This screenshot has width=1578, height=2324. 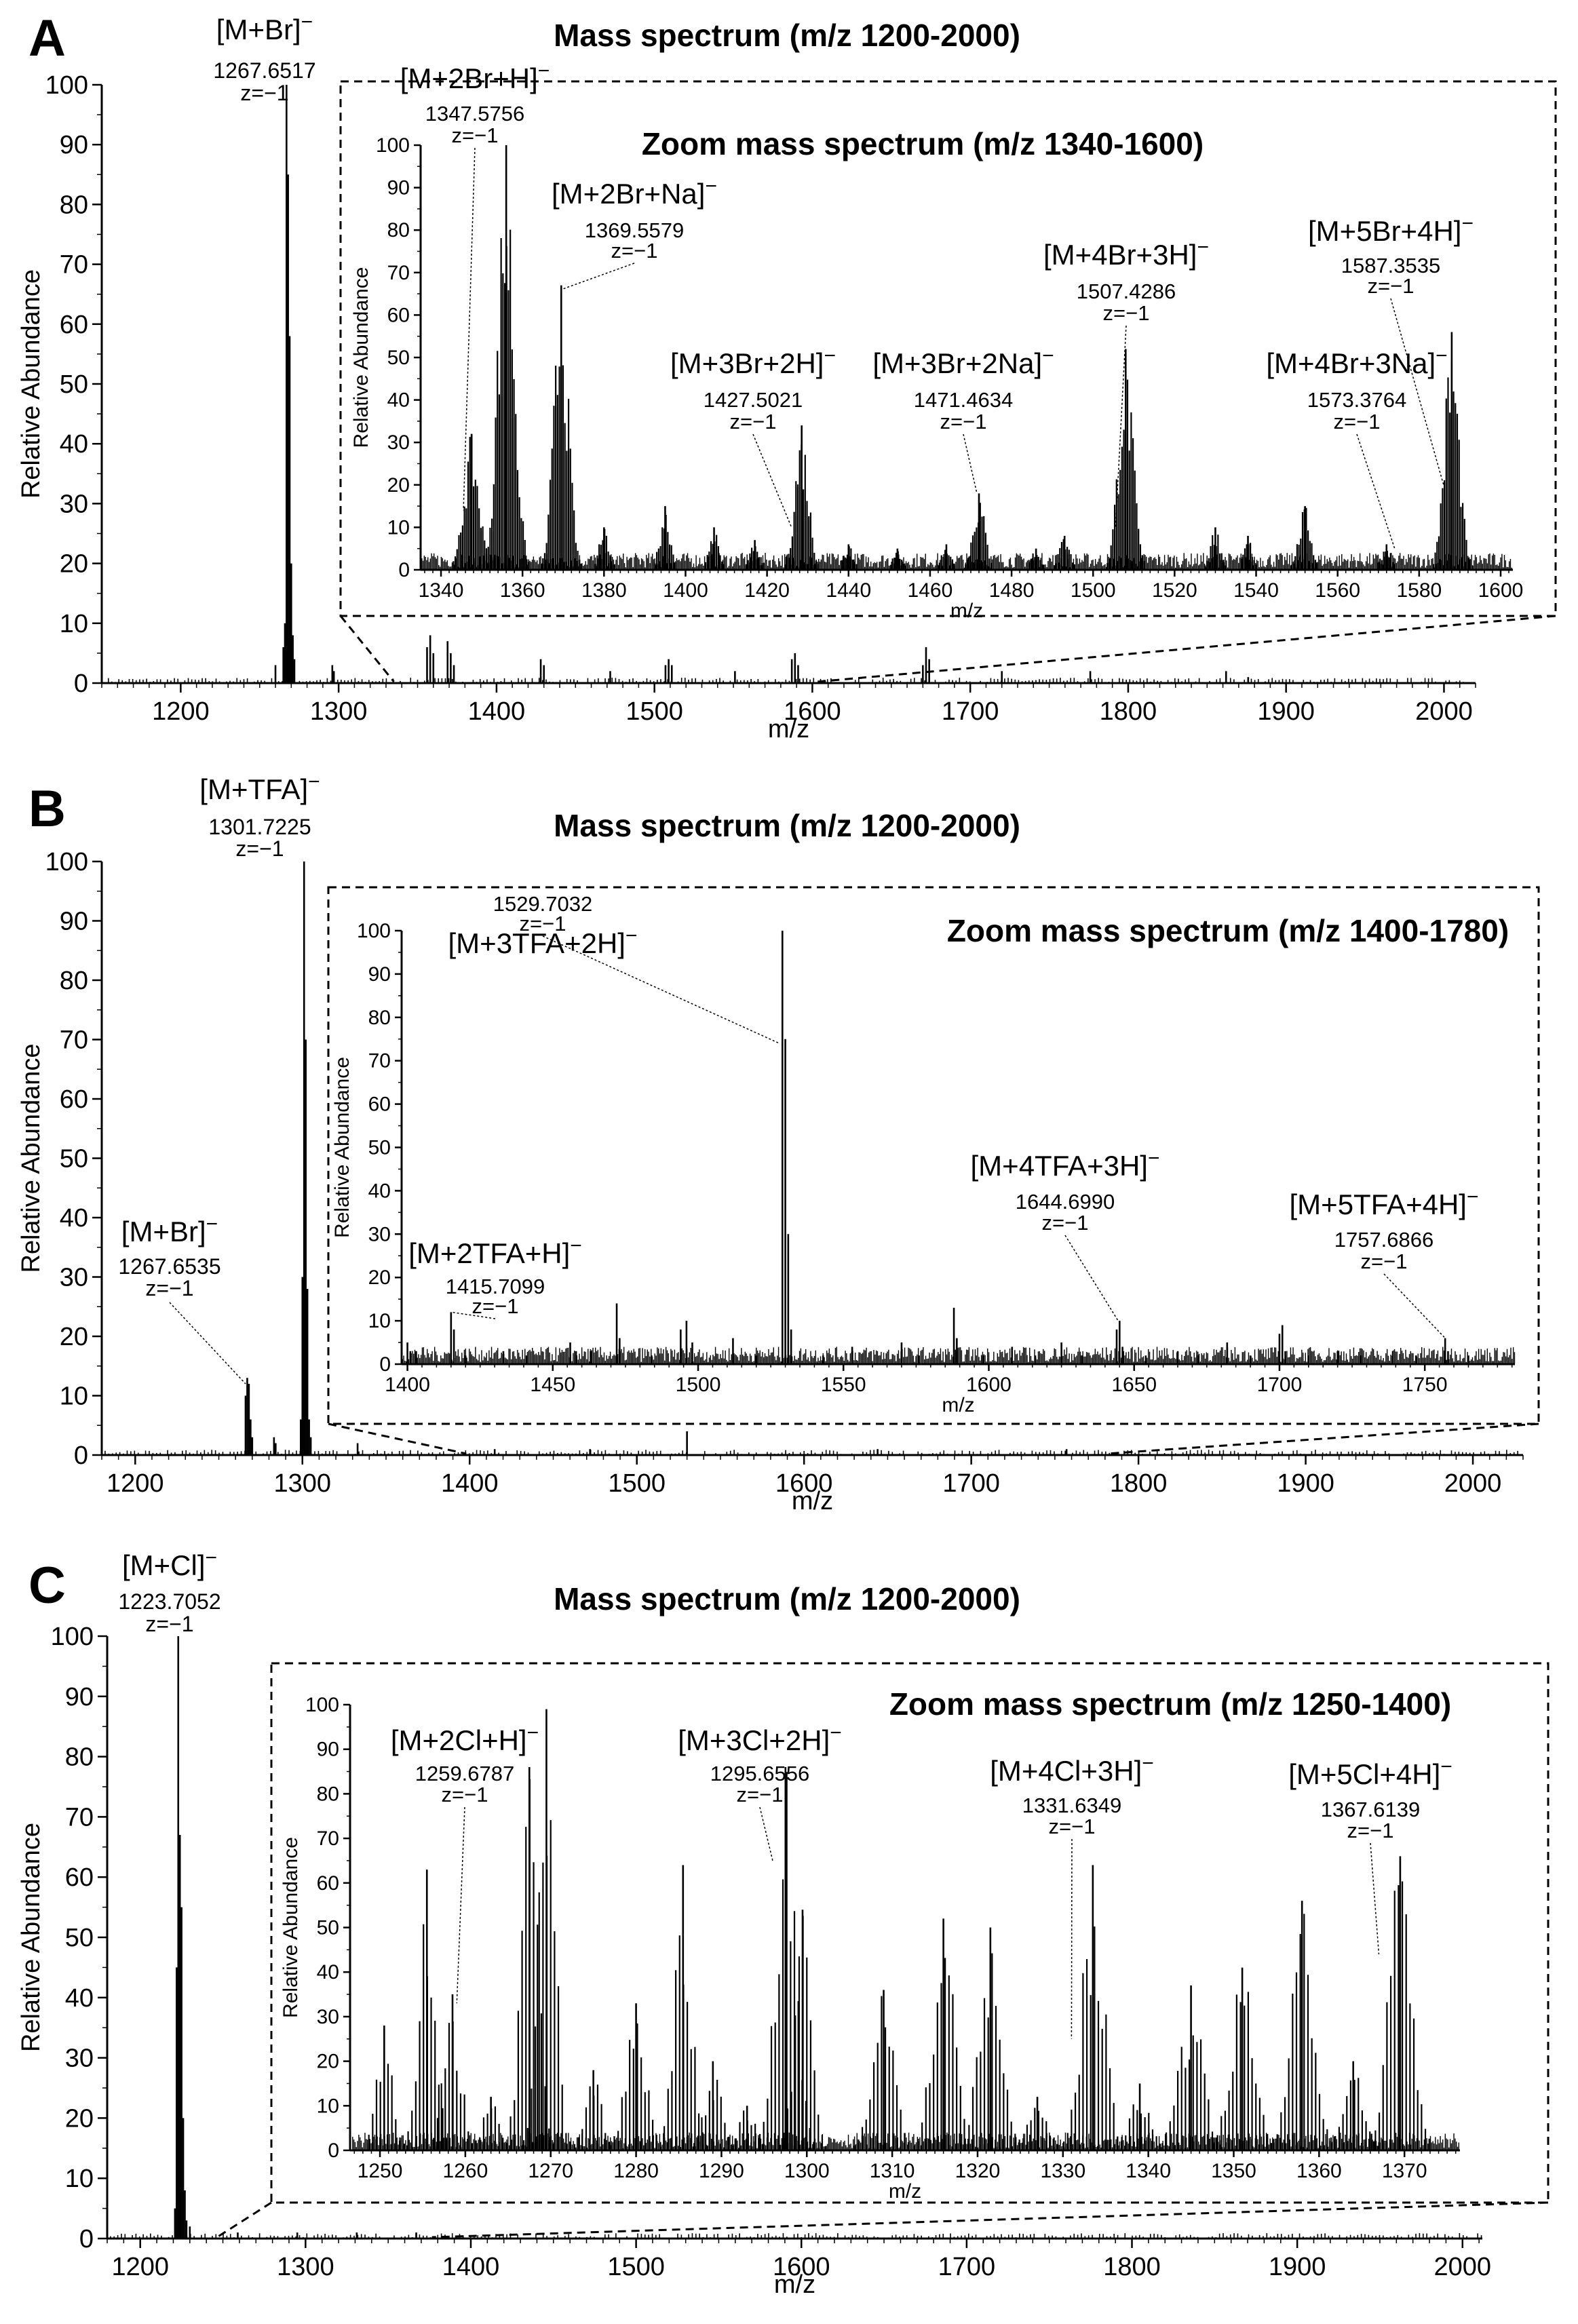 What do you see at coordinates (964, 400) in the screenshot?
I see `mz-label: 1471.4634` at bounding box center [964, 400].